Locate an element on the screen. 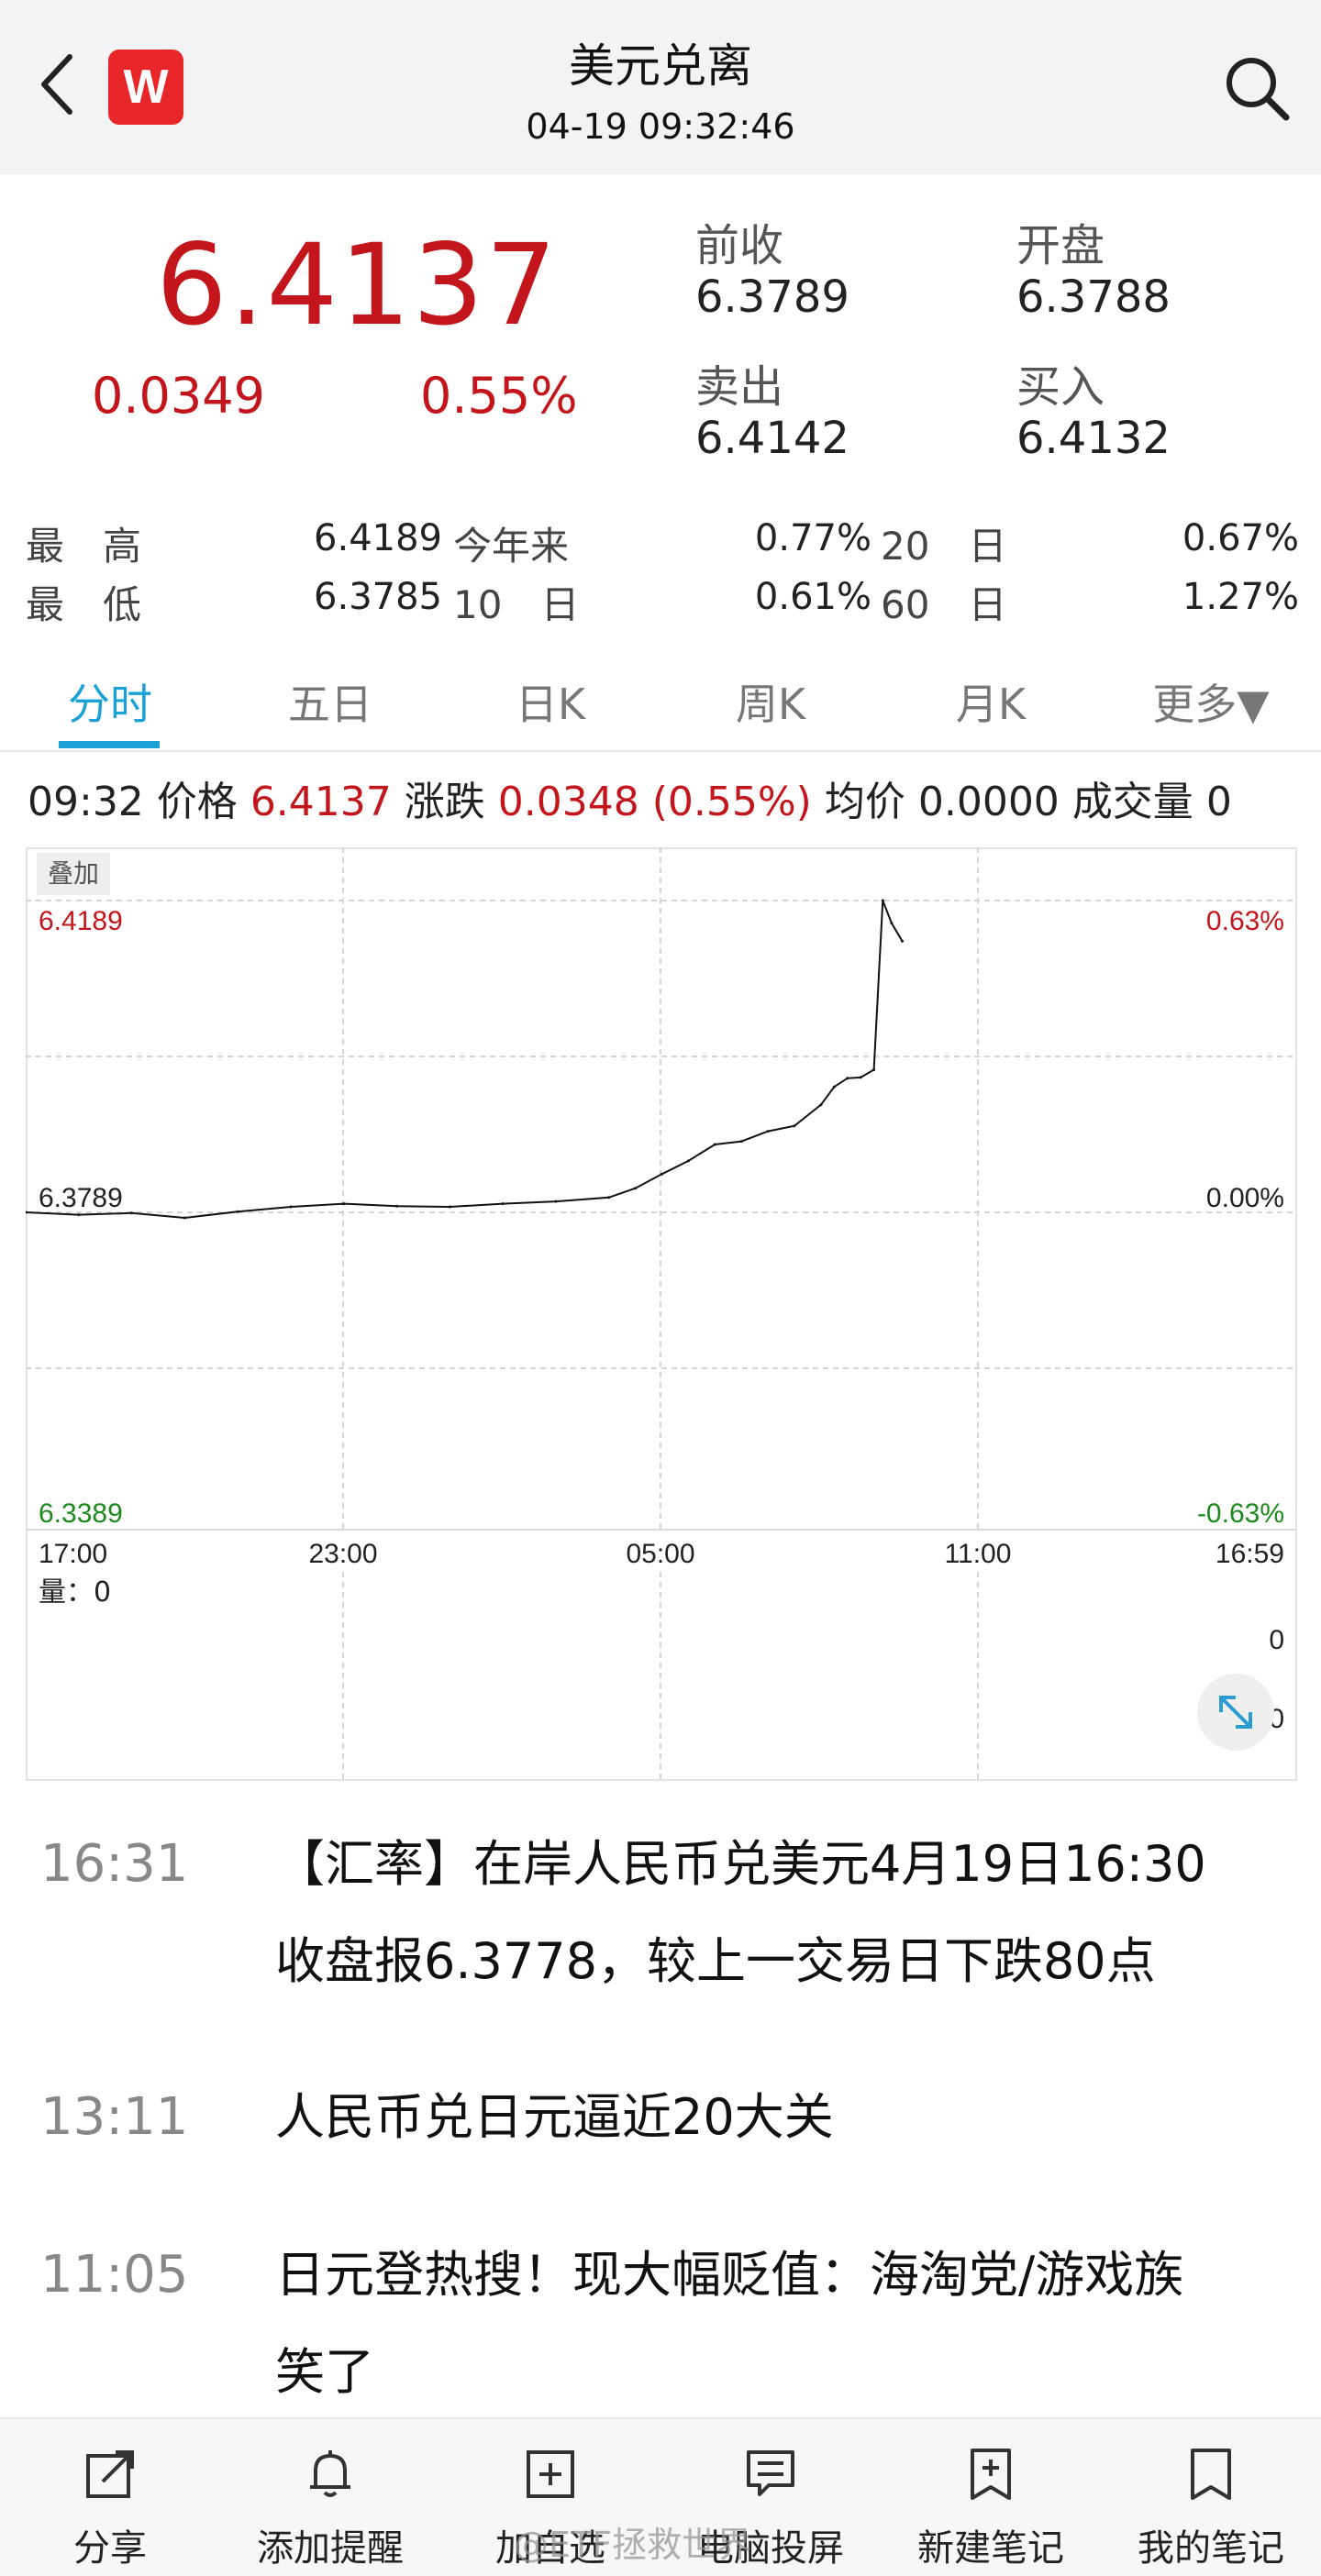 The image size is (1321, 2576). search-button is located at coordinates (1256, 88).